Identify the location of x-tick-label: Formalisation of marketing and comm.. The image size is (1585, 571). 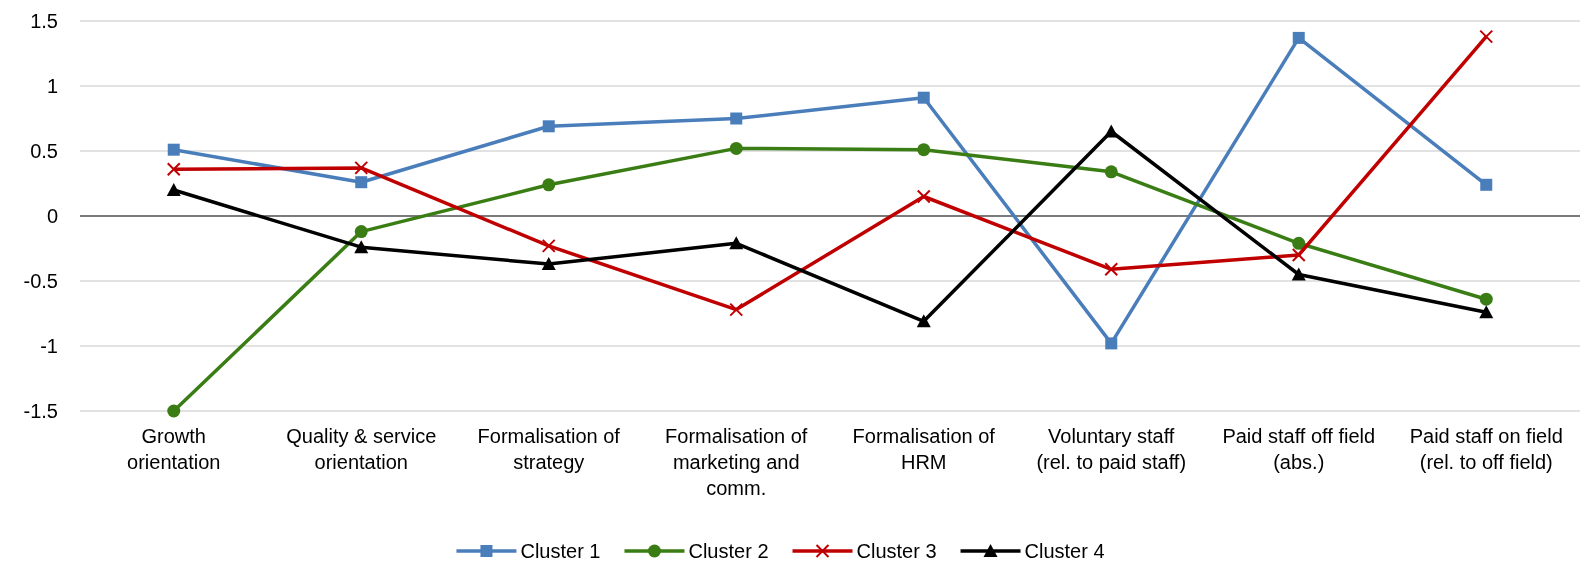
(736, 462).